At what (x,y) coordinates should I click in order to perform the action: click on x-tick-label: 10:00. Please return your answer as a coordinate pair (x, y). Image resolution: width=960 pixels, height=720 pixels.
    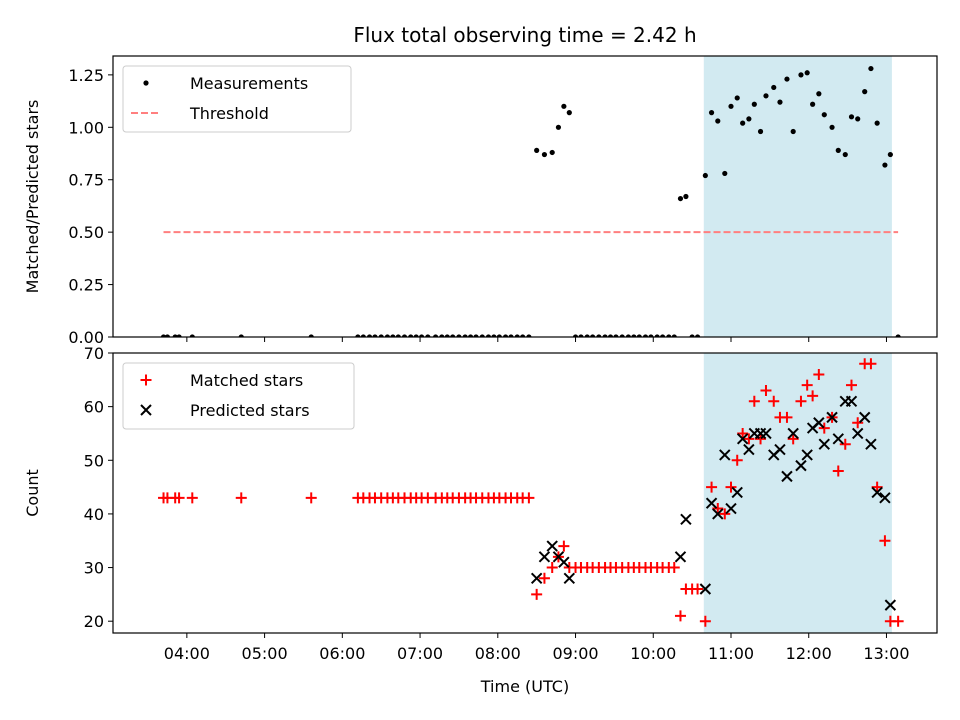
    Looking at the image, I should click on (653, 653).